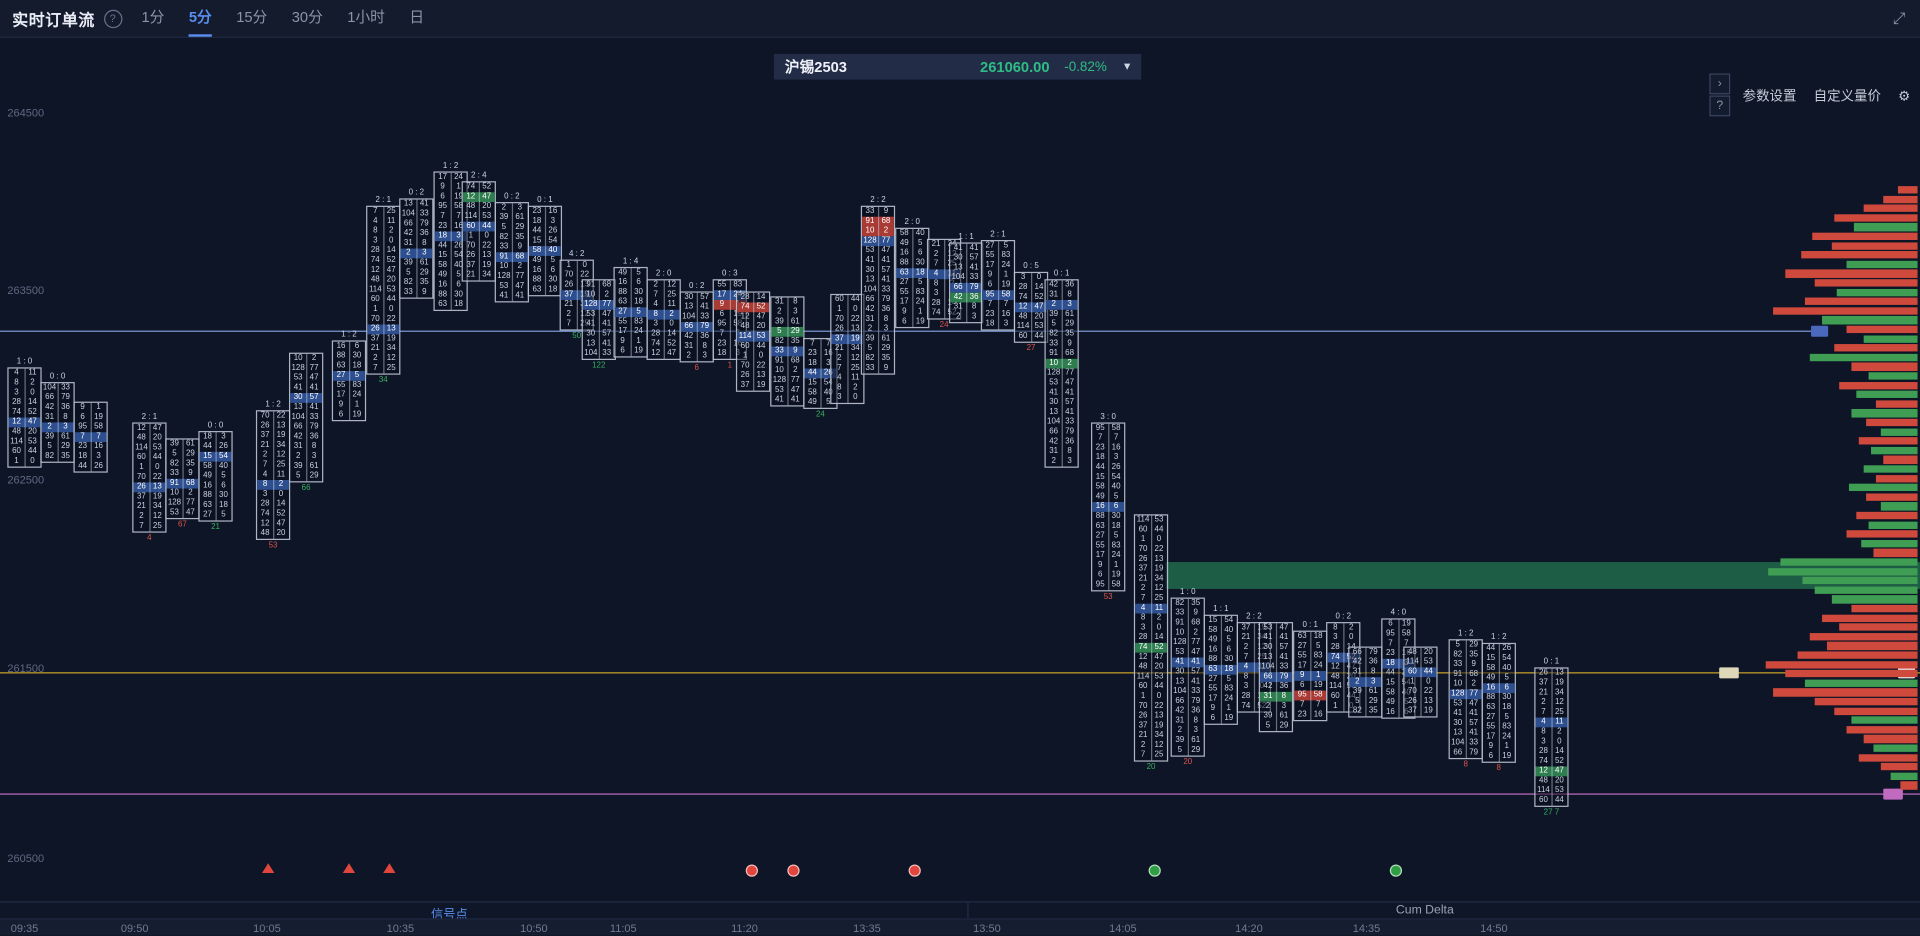 The image size is (1920, 936). I want to click on bid-volume: 2, so click(568, 314).